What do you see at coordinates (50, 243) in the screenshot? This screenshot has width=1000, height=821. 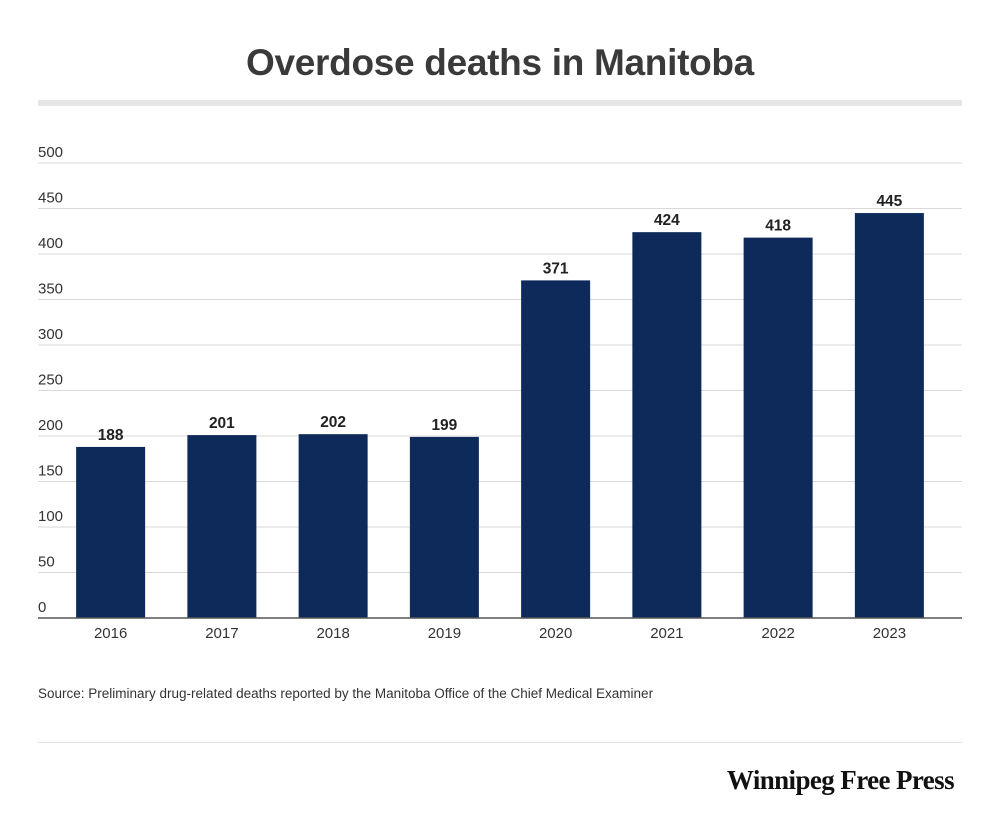 I see `y-tick-label-400: 400` at bounding box center [50, 243].